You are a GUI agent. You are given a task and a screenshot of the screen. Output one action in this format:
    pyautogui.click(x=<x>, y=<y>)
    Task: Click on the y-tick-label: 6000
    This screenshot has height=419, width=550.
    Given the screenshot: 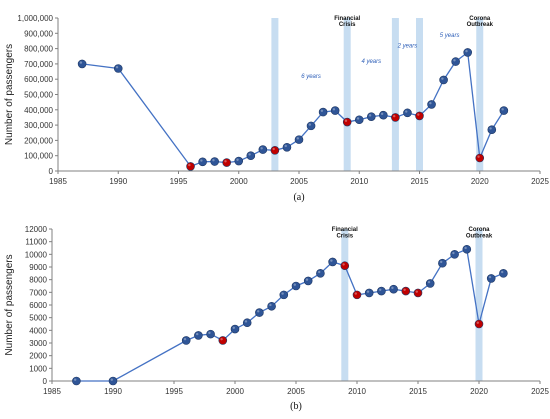 What is the action you would take?
    pyautogui.click(x=38, y=305)
    